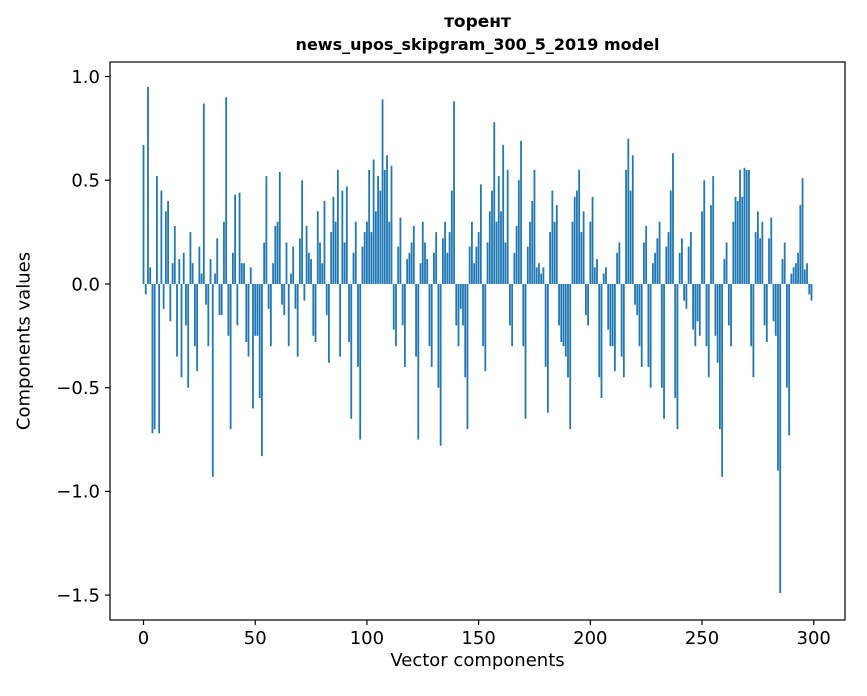 This screenshot has height=696, width=867. What do you see at coordinates (478, 638) in the screenshot?
I see `x-tick-label: 150` at bounding box center [478, 638].